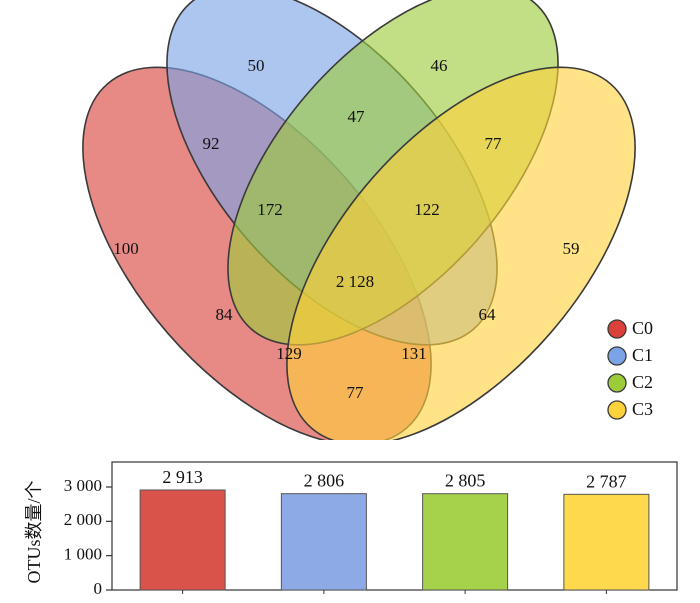 This screenshot has height=603, width=700. Describe the element at coordinates (617, 383) in the screenshot. I see `legend-marker-c2` at that location.